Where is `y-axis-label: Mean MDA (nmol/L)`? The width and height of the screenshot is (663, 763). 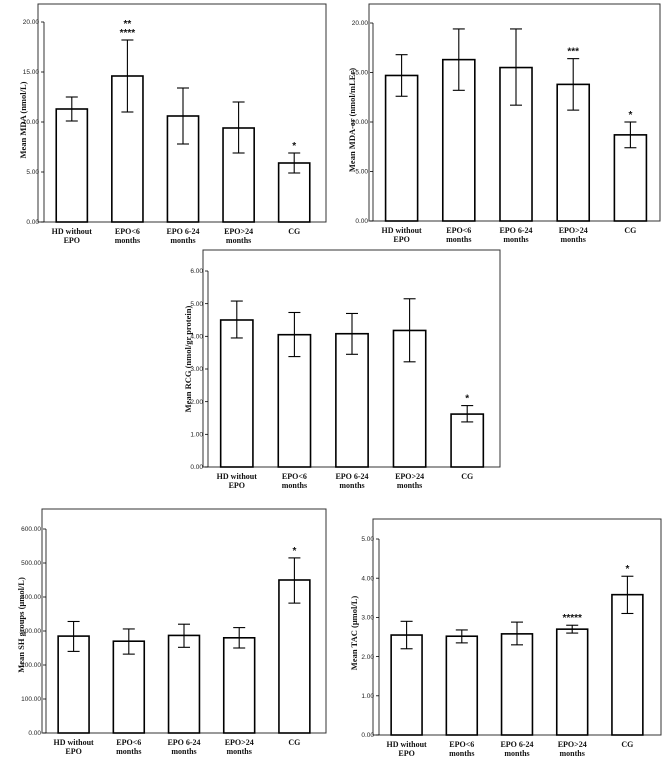
y-axis-label: Mean MDA (nmol/L) is located at coordinates (23, 119).